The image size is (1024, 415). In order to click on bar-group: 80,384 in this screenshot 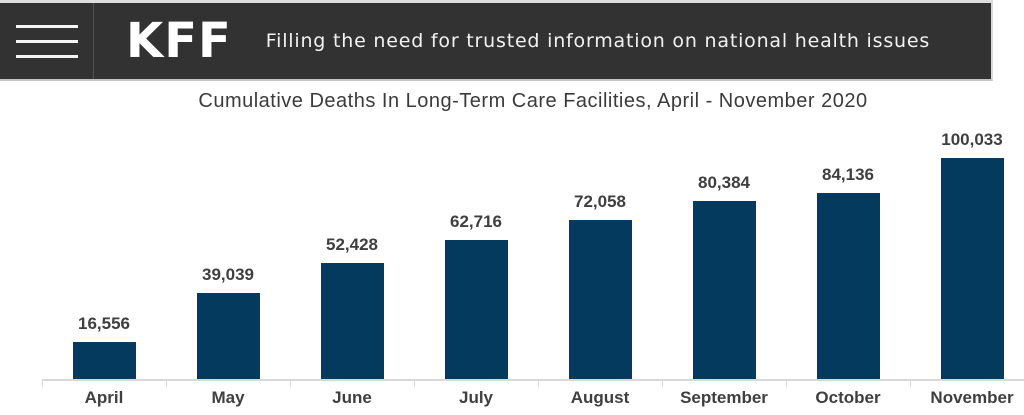, I will do `click(724, 249)`.